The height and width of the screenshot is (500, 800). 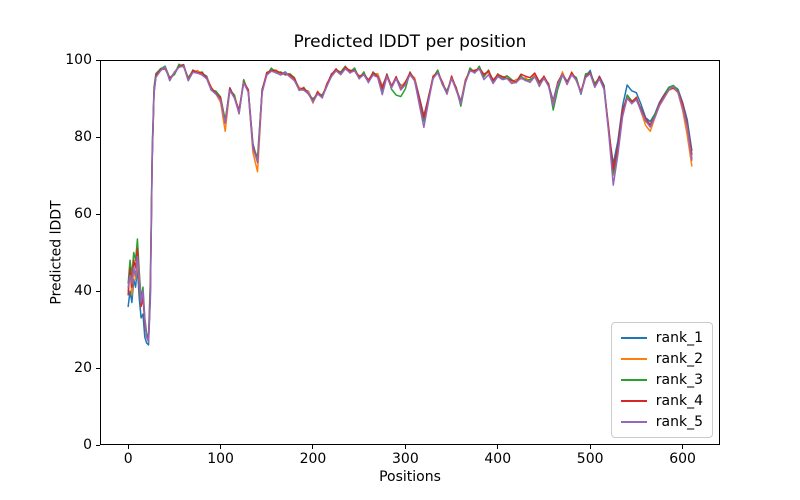 I want to click on x-tick-label: 200, so click(x=313, y=459).